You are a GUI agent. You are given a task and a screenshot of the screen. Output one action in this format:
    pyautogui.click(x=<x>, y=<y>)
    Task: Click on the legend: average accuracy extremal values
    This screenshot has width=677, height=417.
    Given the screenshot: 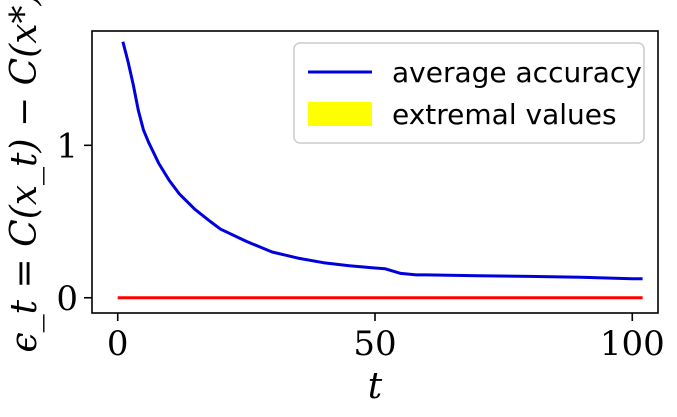 What is the action you would take?
    pyautogui.click(x=469, y=93)
    